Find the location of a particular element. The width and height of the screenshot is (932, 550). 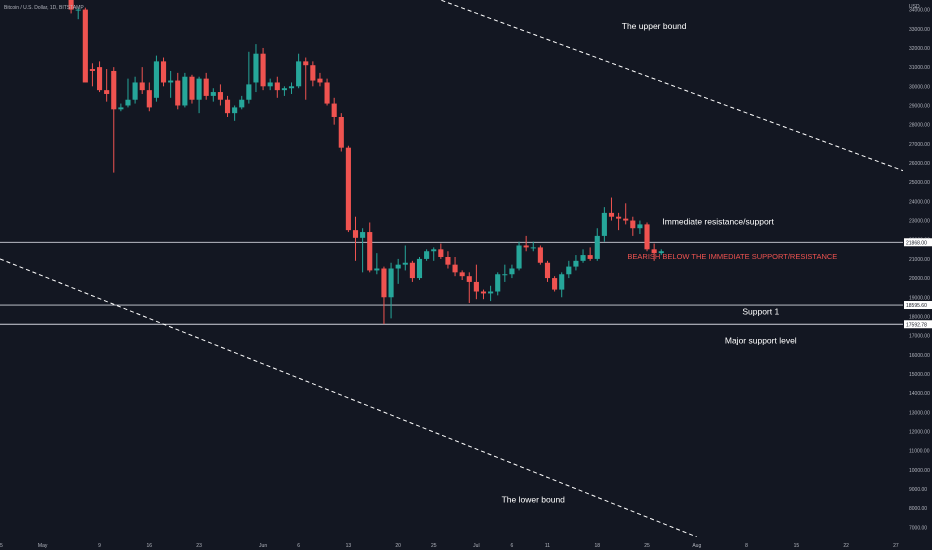

time-axis: 25 May 9 16 23 Jun 6 13 20 25 Jul 6 11 18 25 Aug 8 15 22 27 is located at coordinates (449, 546).